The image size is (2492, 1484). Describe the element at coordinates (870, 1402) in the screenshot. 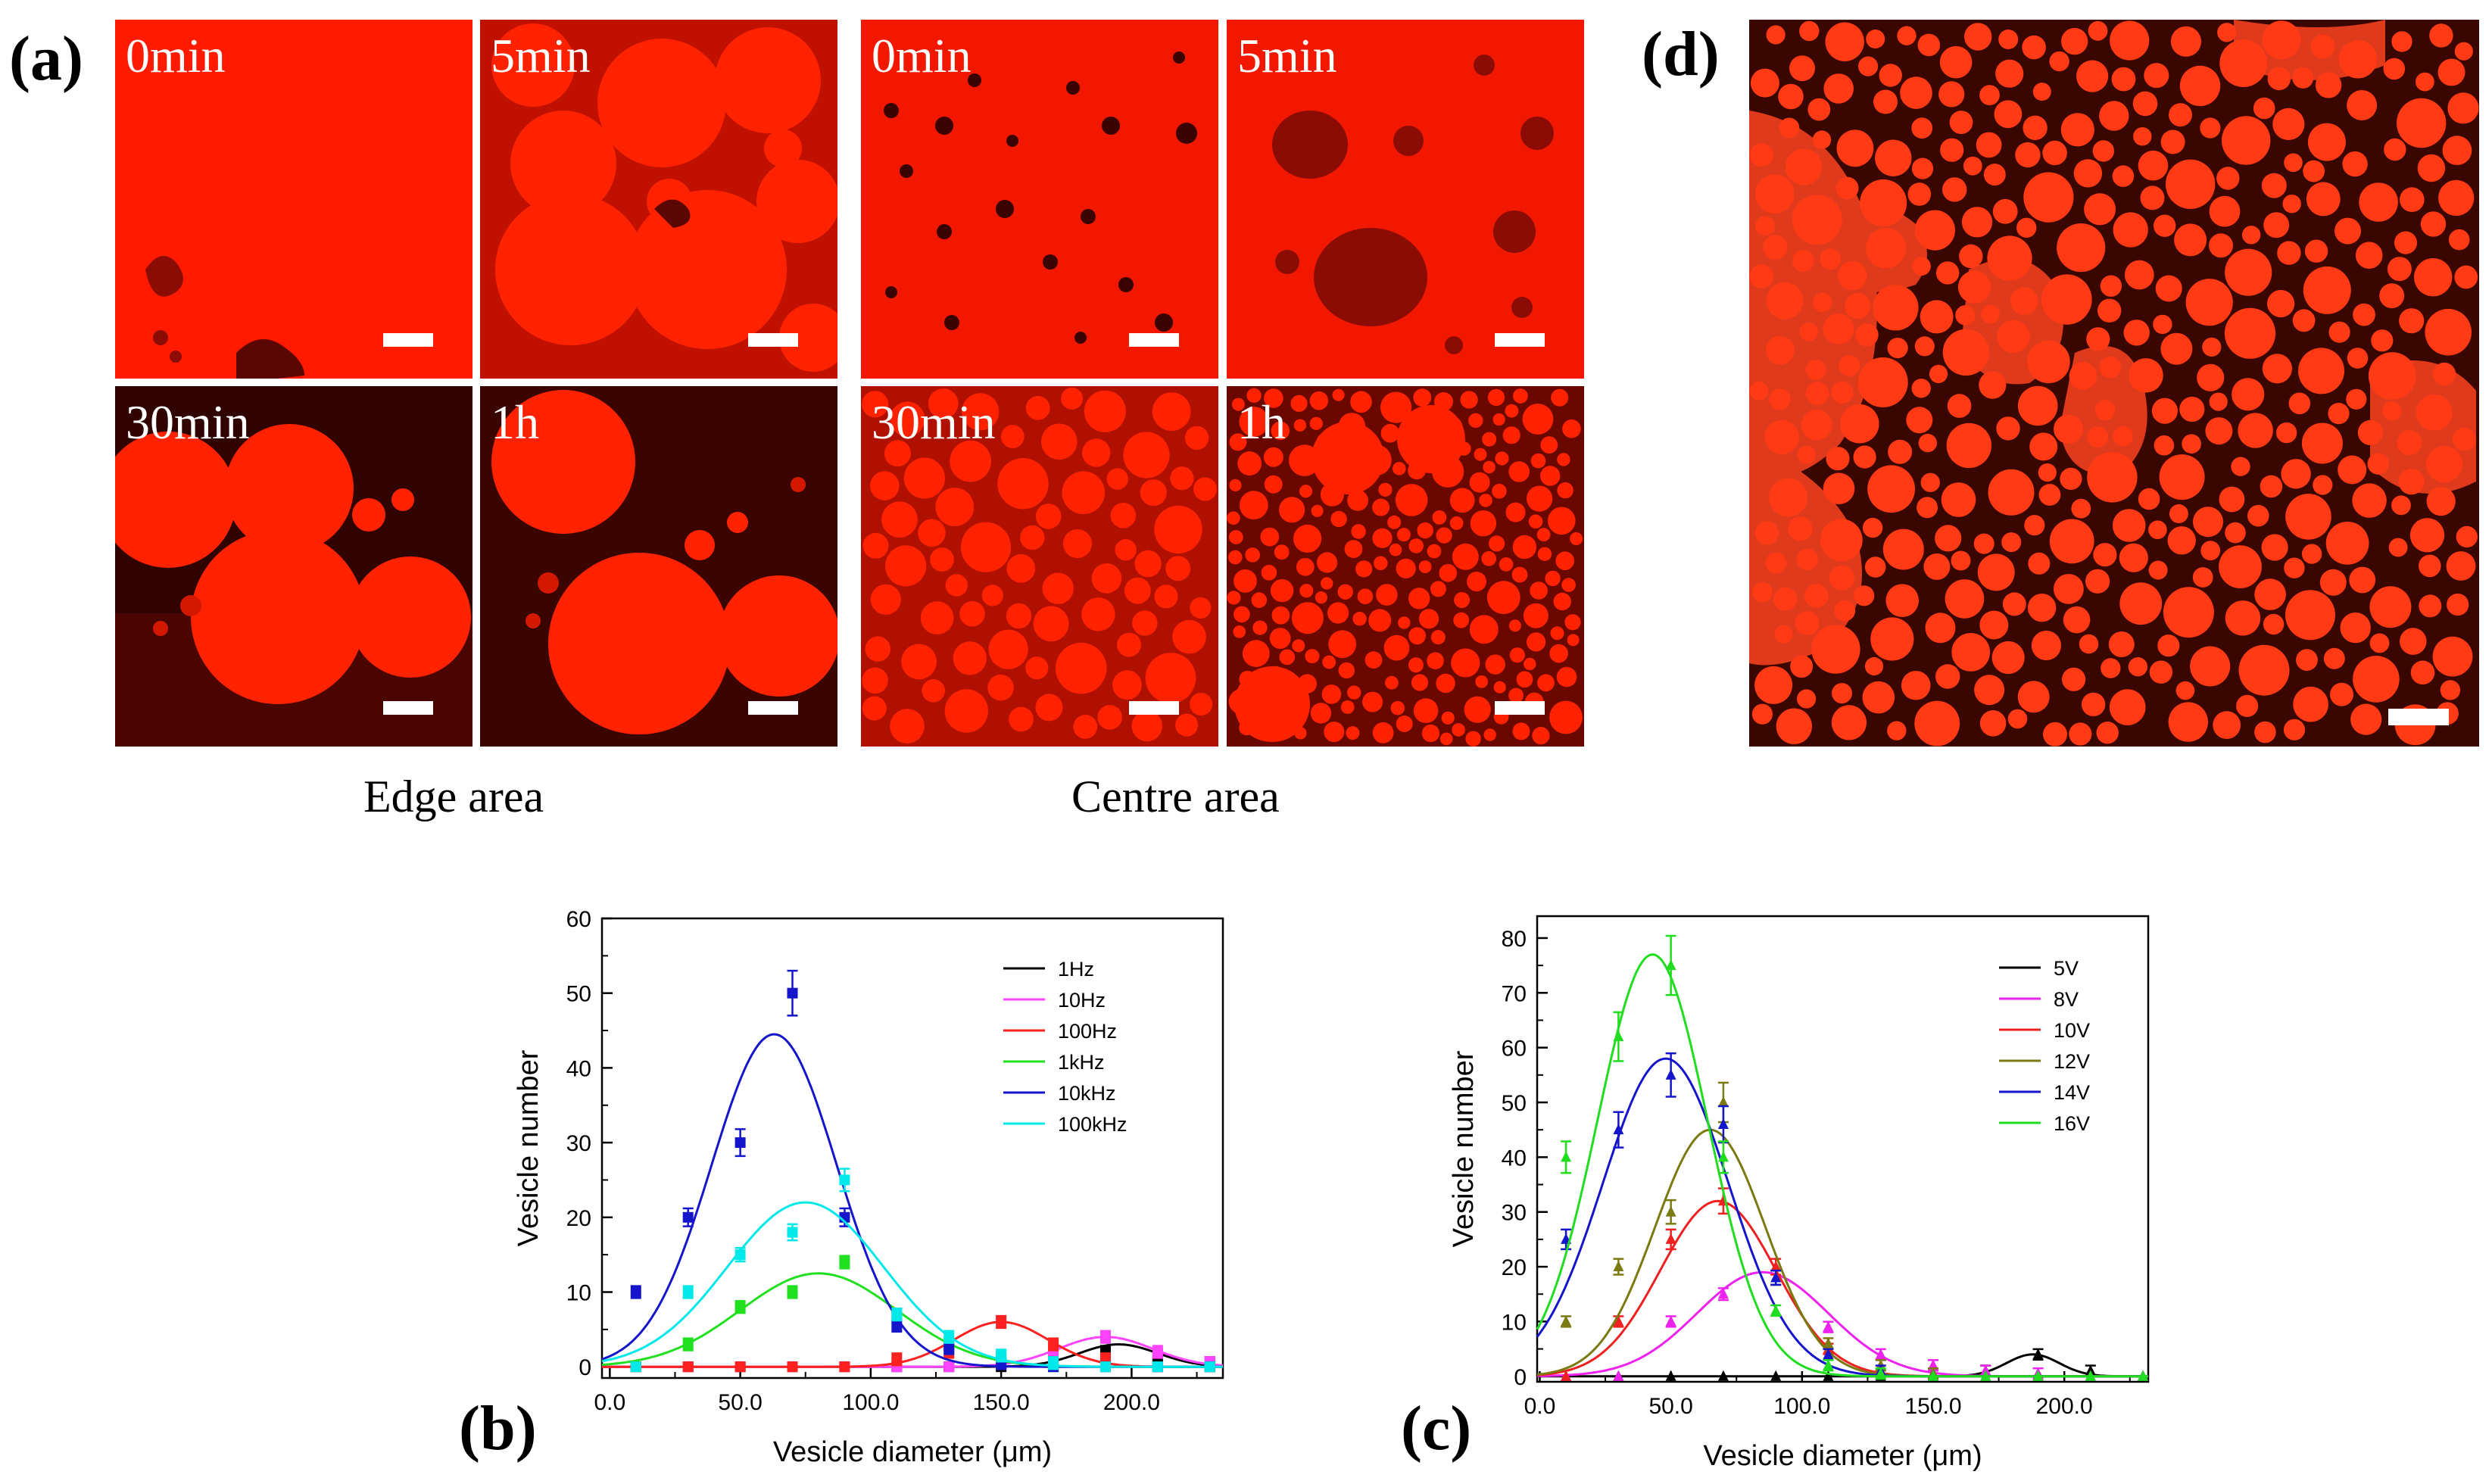

I see `x-tick-label: 100.0` at that location.